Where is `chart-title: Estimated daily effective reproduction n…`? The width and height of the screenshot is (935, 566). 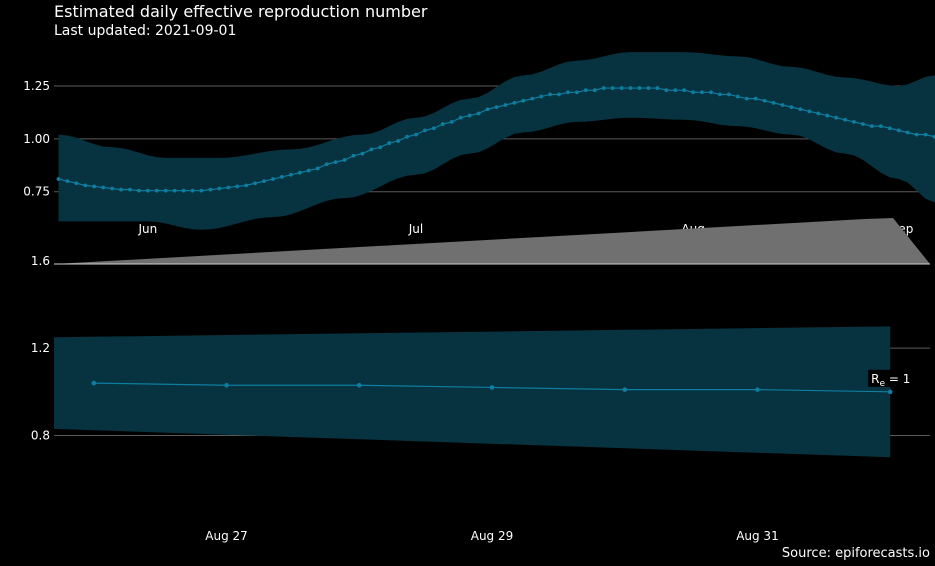
chart-title: Estimated daily effective reproduction n… is located at coordinates (241, 11).